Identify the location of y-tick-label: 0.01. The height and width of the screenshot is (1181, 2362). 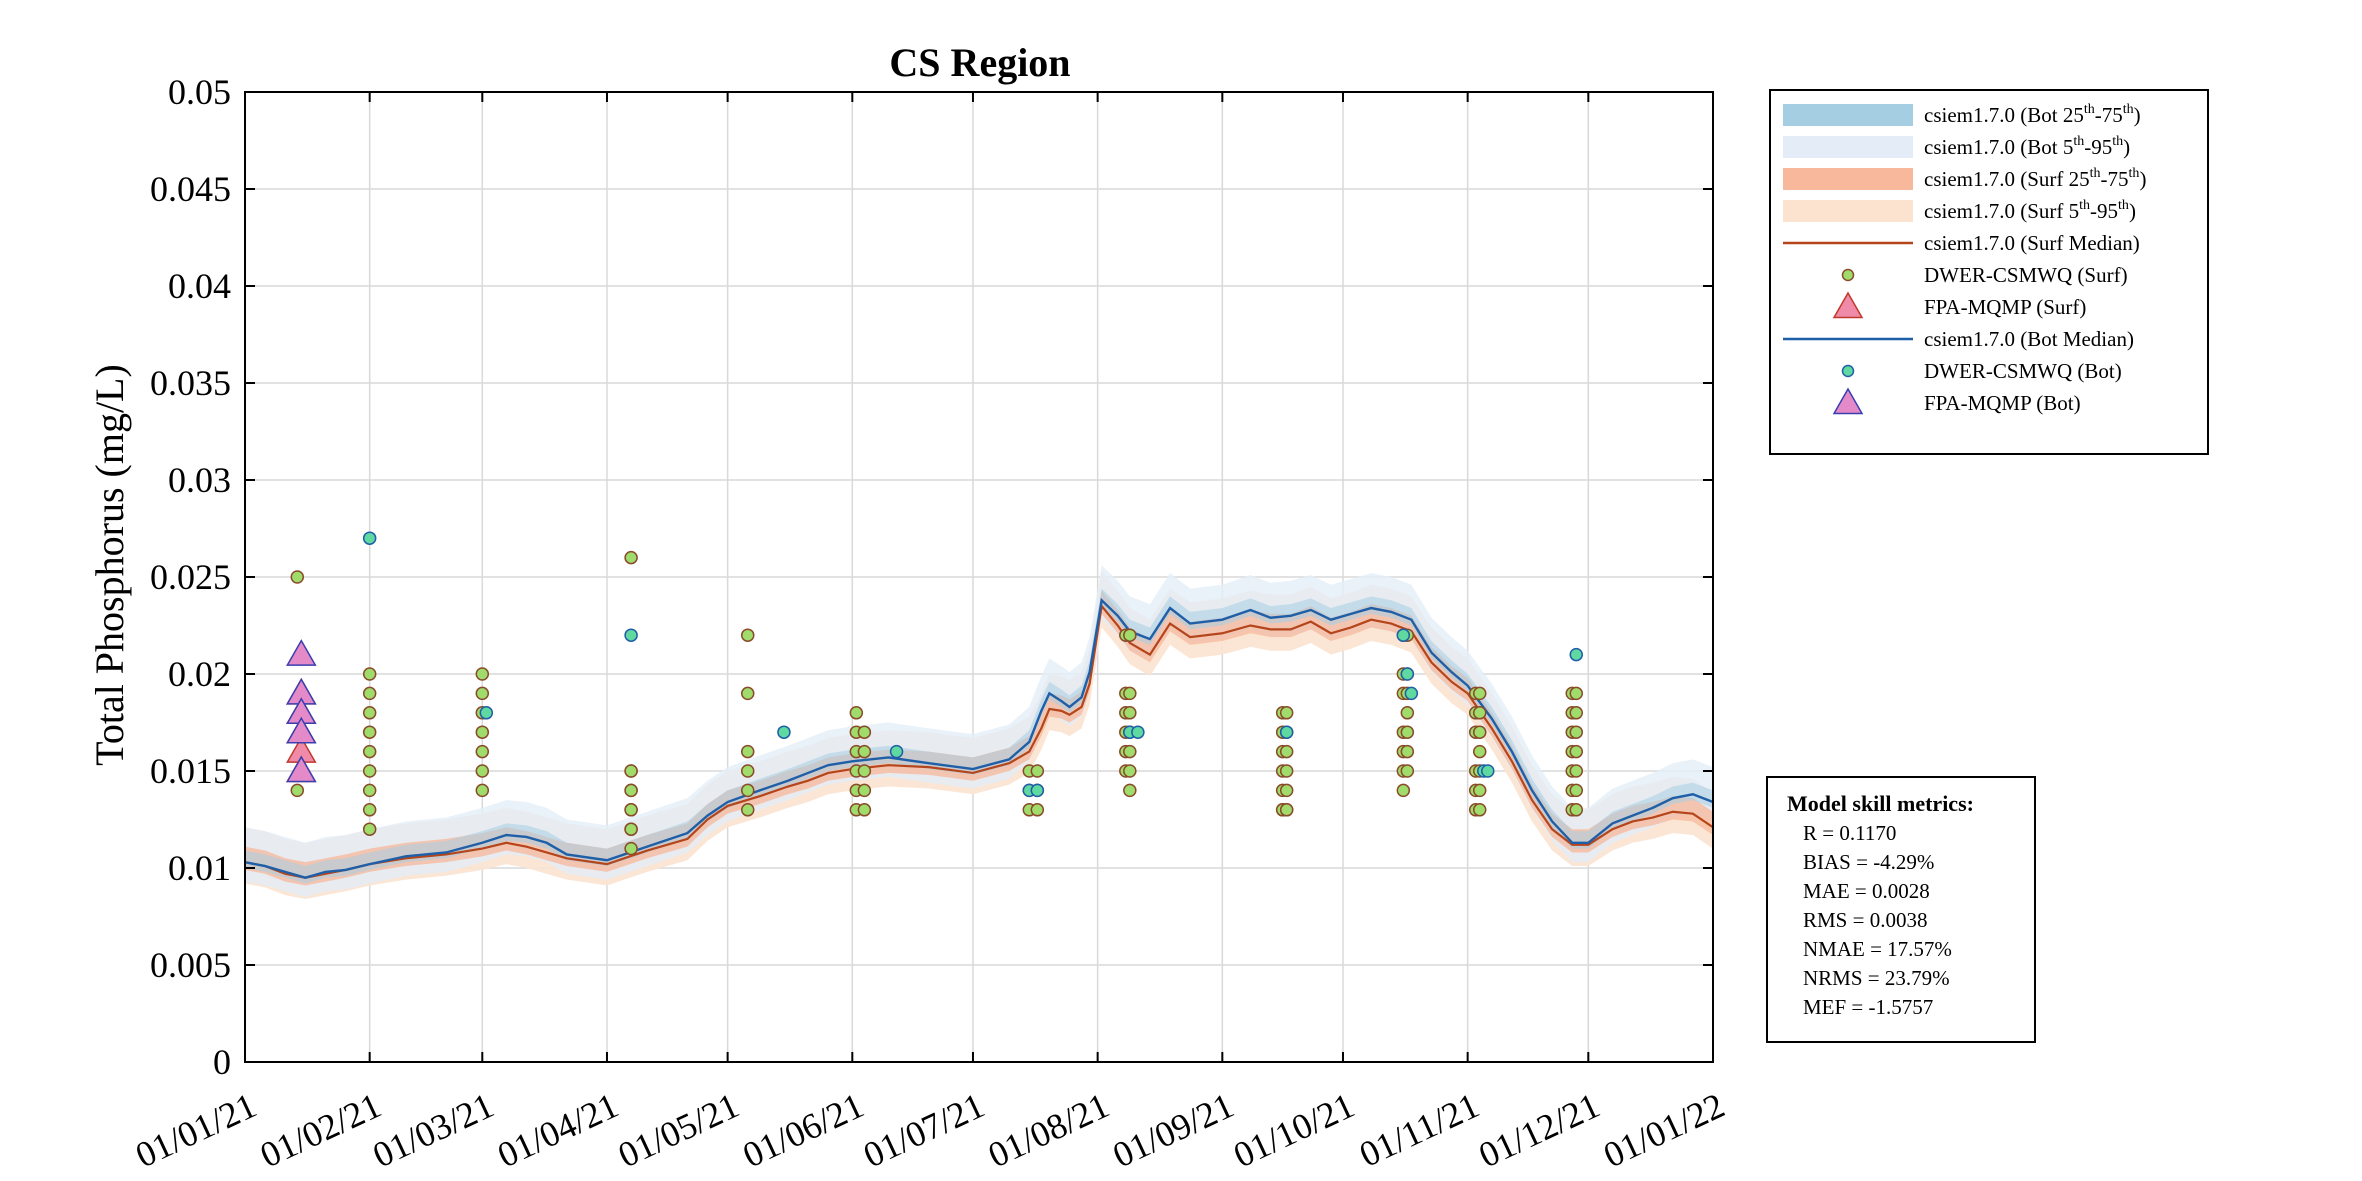
(199, 868).